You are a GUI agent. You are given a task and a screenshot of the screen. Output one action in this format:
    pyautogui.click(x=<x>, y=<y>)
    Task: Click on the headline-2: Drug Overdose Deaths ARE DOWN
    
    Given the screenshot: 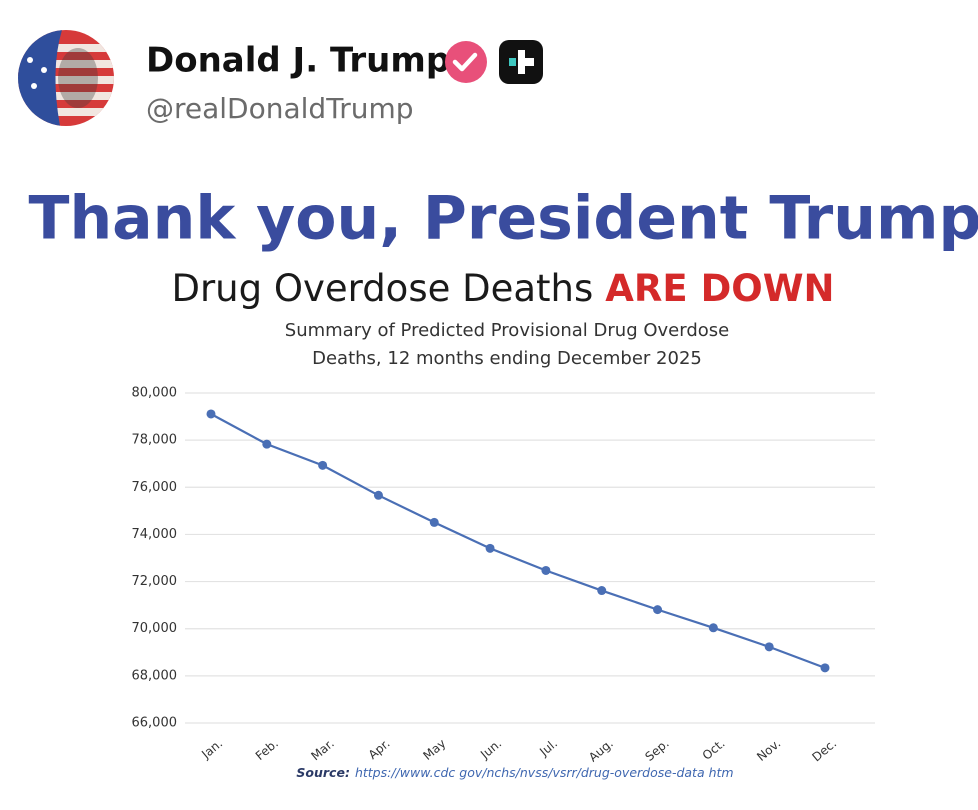 What is the action you would take?
    pyautogui.click(x=502, y=288)
    